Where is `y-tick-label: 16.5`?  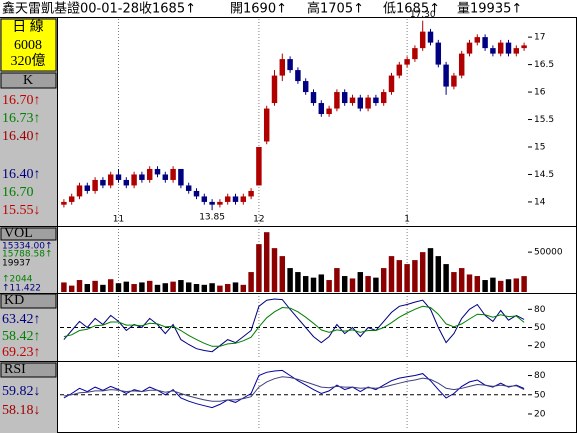
y-tick-label: 16.5 is located at coordinates (544, 65).